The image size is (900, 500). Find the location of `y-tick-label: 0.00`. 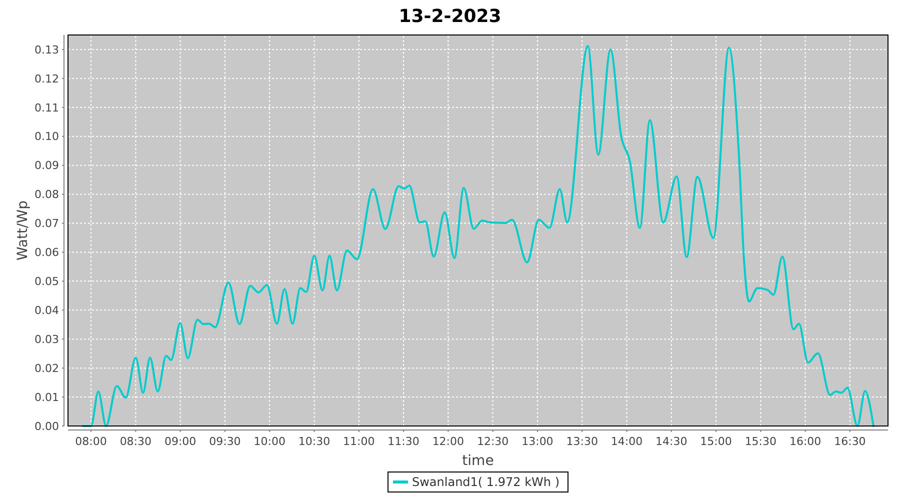

y-tick-label: 0.00 is located at coordinates (46, 426).